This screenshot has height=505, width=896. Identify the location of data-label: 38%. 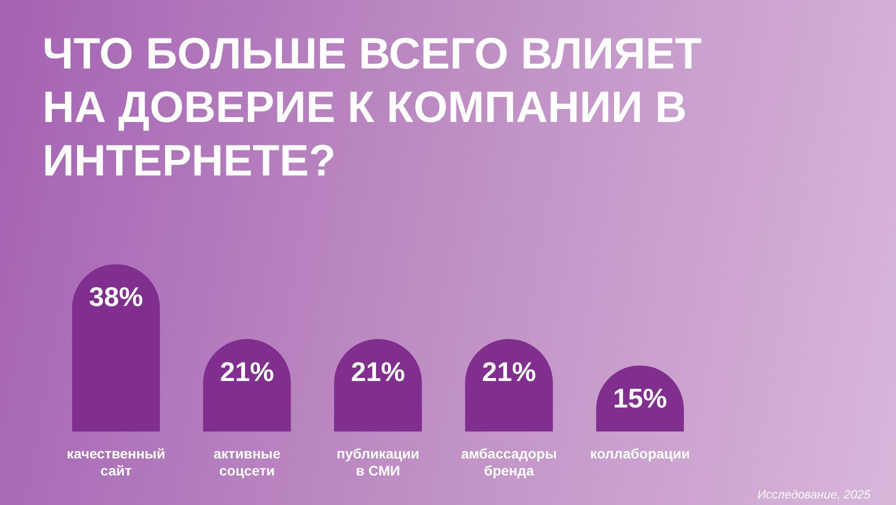
(116, 297).